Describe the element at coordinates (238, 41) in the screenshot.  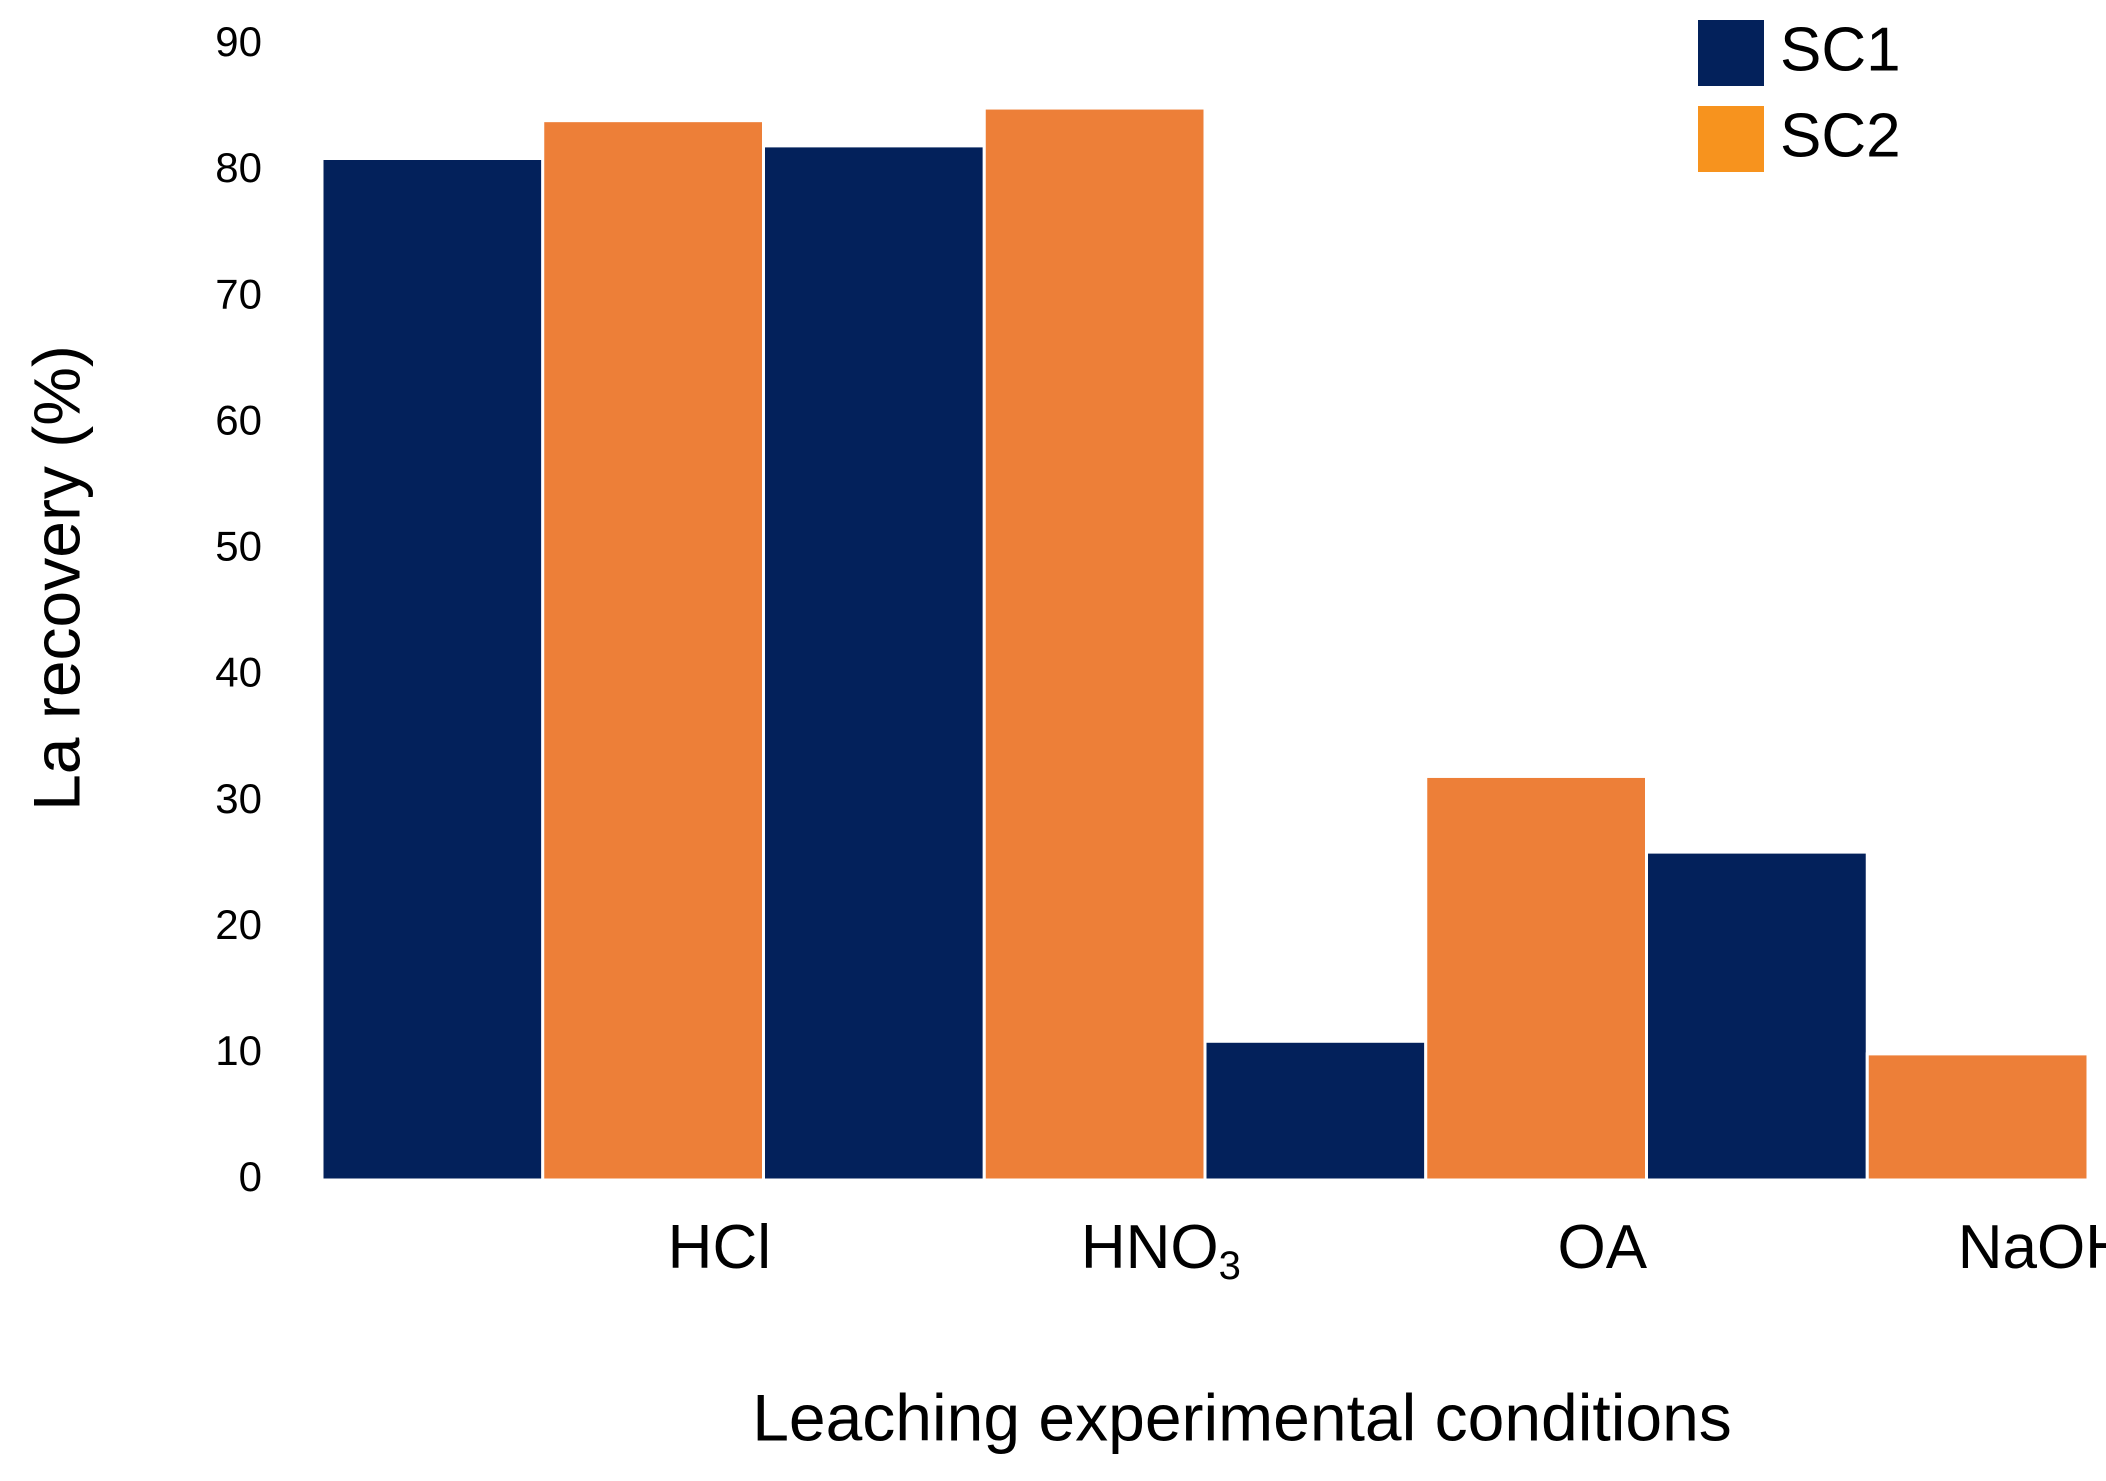
I see `y-tick-label: 90` at that location.